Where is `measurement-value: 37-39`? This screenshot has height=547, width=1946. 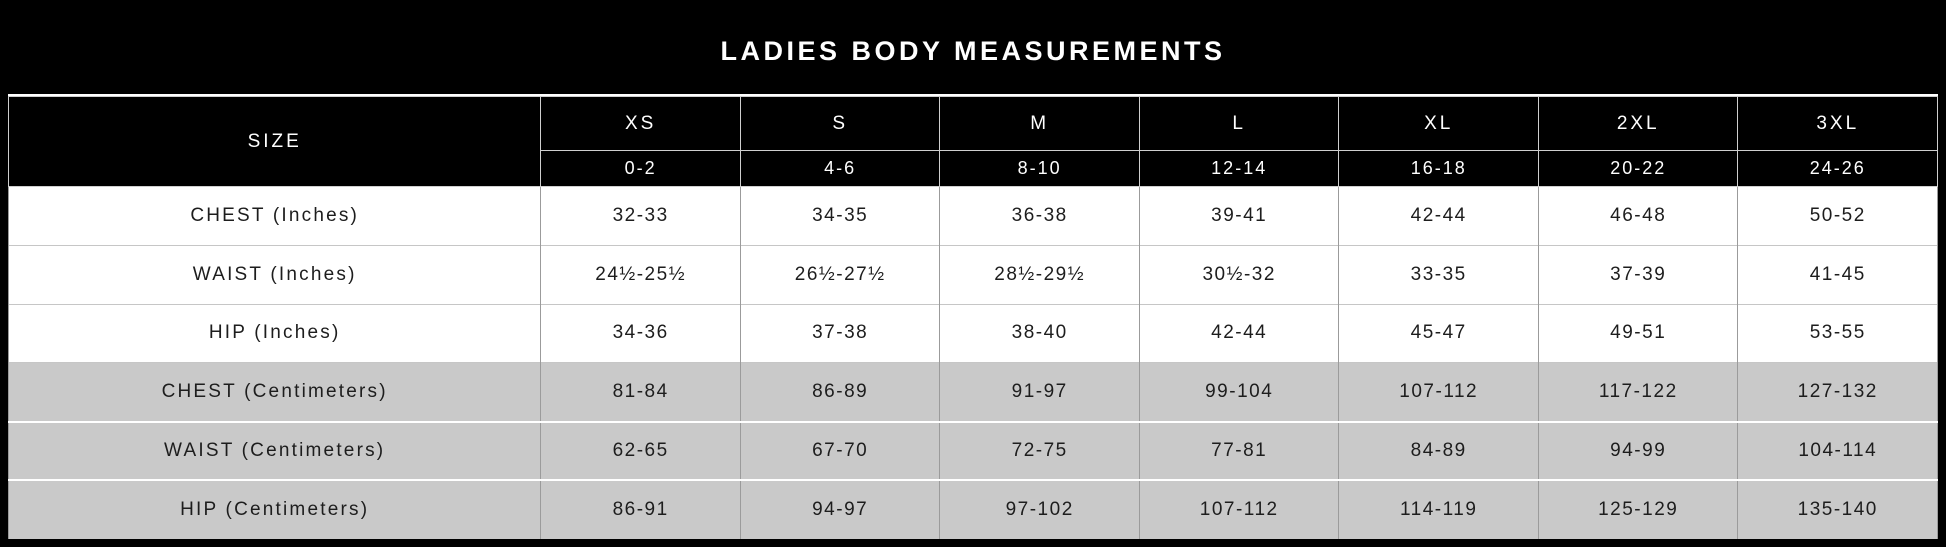 measurement-value: 37-39 is located at coordinates (1638, 274).